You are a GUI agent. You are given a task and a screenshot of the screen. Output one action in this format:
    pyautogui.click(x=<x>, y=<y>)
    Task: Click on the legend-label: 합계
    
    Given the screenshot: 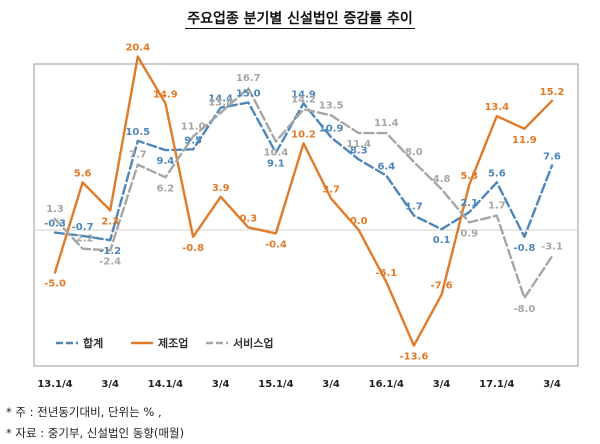 What is the action you would take?
    pyautogui.click(x=93, y=343)
    